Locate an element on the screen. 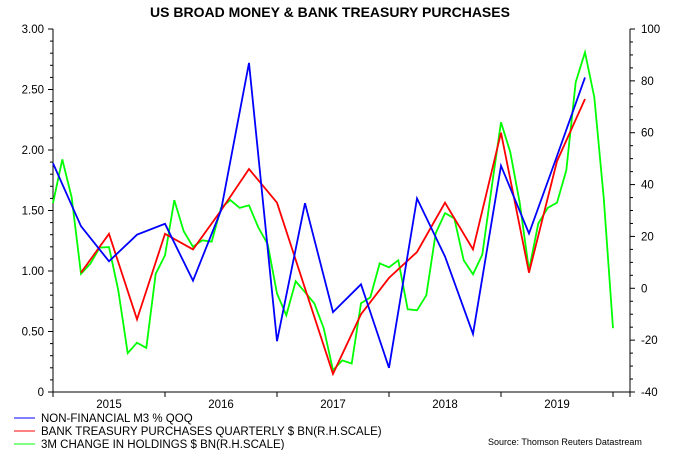 This screenshot has height=455, width=675. x-tick-label: 2015 is located at coordinates (109, 405).